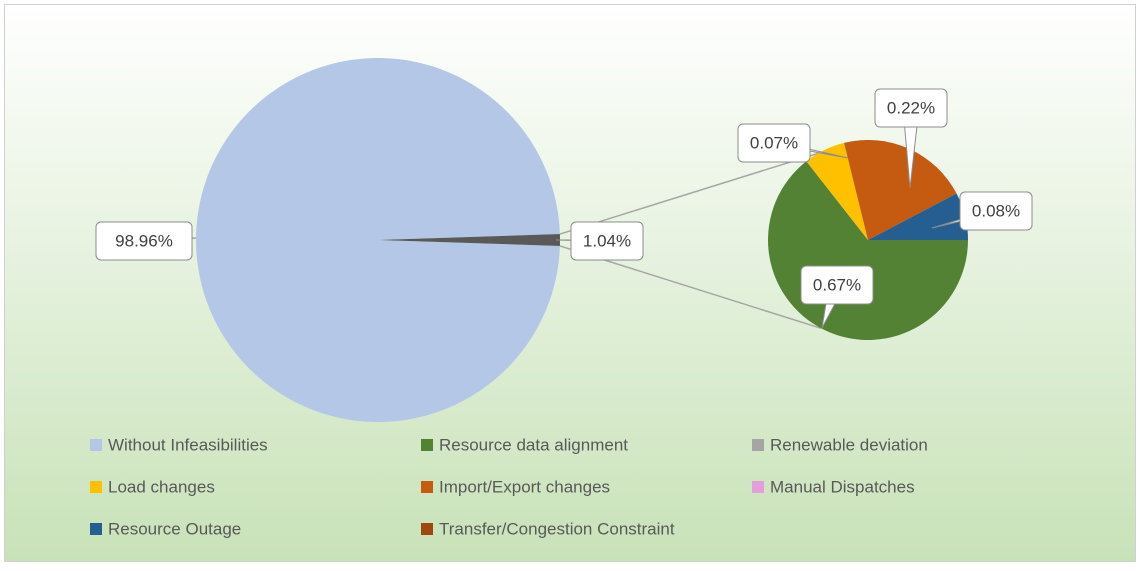  What do you see at coordinates (174, 528) in the screenshot?
I see `legend-label: Resource Outage` at bounding box center [174, 528].